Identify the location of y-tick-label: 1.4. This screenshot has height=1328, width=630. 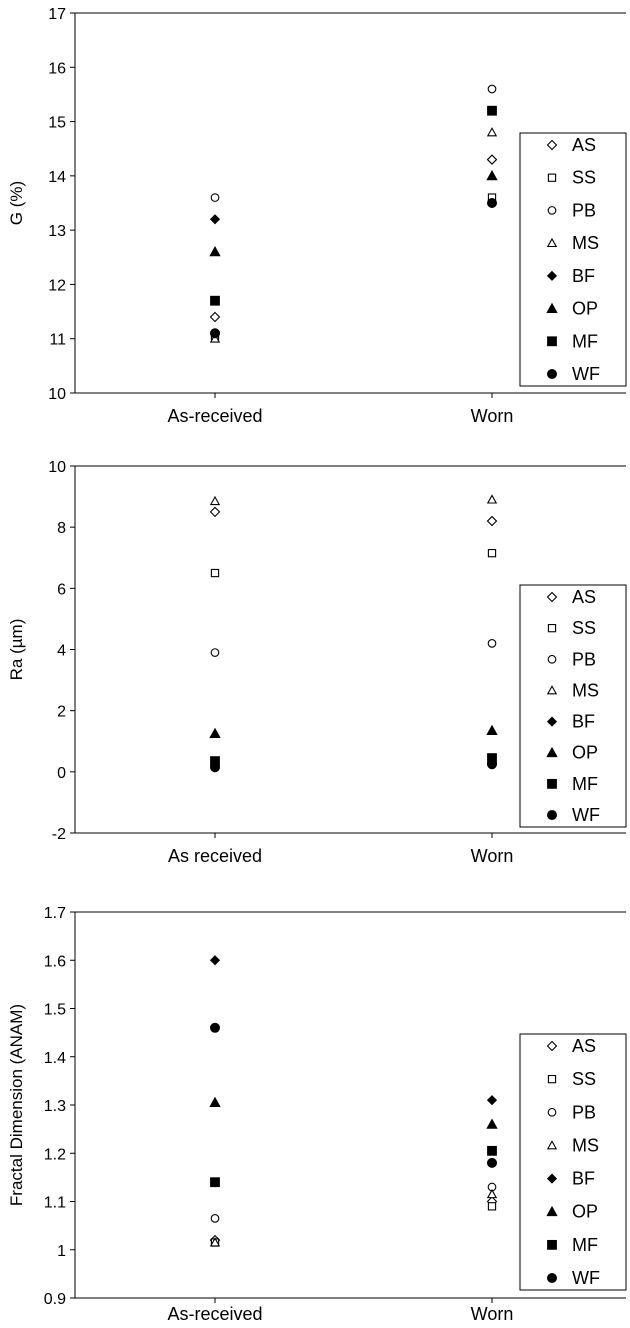
(55, 1058).